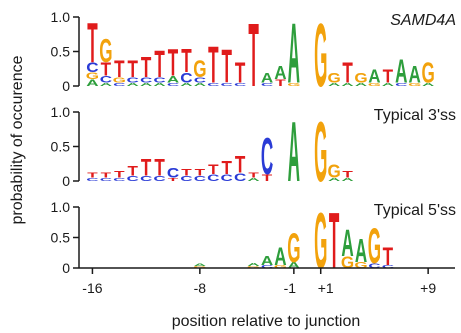 The width and height of the screenshot is (461, 333). I want to click on y-axis-label: probability of occurence, so click(17, 139).